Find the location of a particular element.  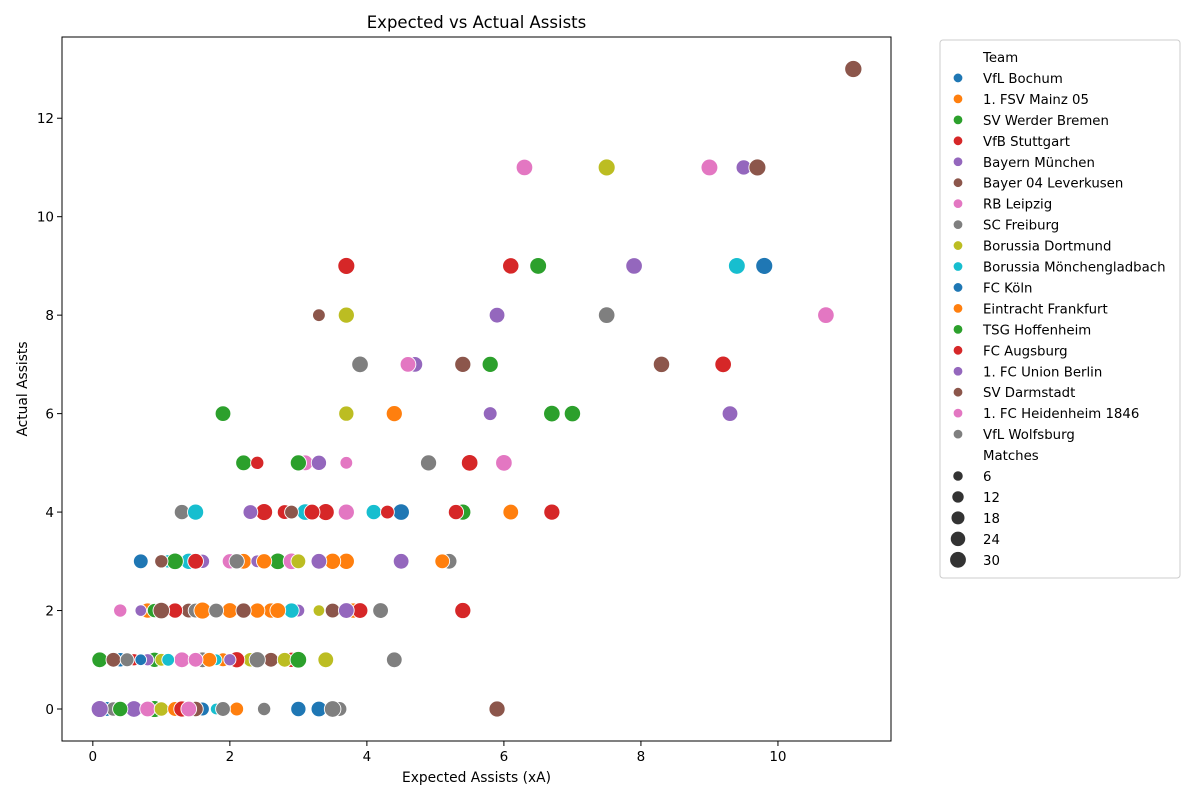

legend-item: 1. FC Union Berlin is located at coordinates (1027, 372).